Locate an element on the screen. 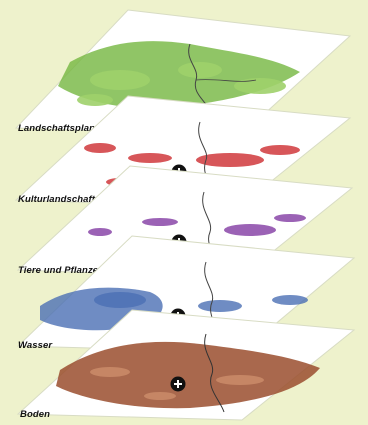  plus-circle-icon is located at coordinates (178, 384).